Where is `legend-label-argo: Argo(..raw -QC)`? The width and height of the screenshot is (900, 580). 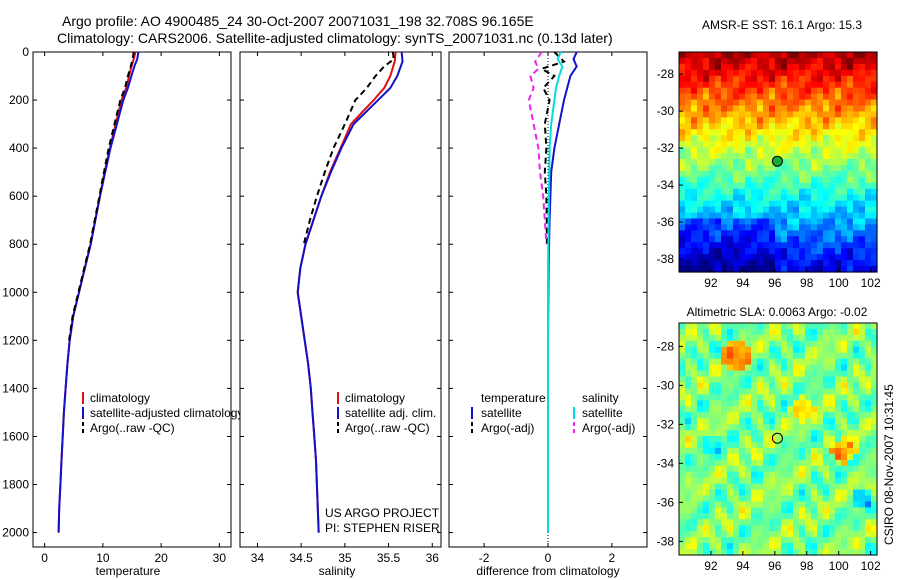
legend-label-argo: Argo(..raw -QC) is located at coordinates (132, 428).